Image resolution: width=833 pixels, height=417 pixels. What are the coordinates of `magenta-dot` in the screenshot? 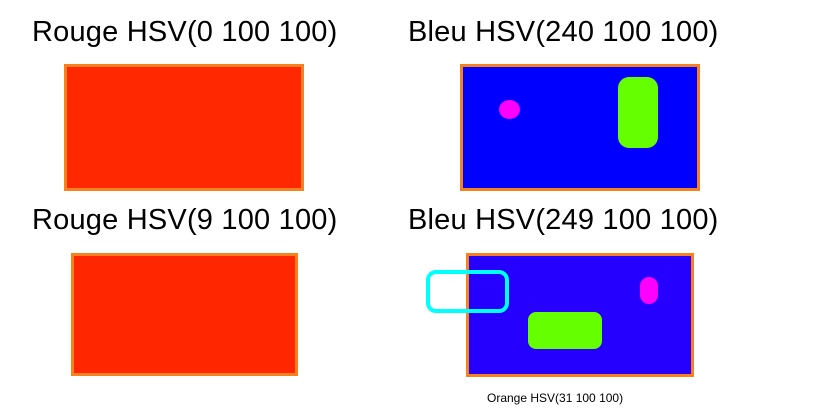 It's located at (509, 109).